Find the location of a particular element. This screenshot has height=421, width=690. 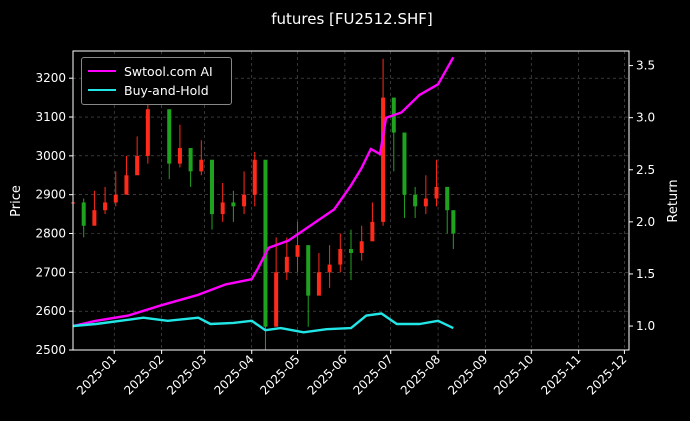

y-axis-label: Price is located at coordinates (16, 201).